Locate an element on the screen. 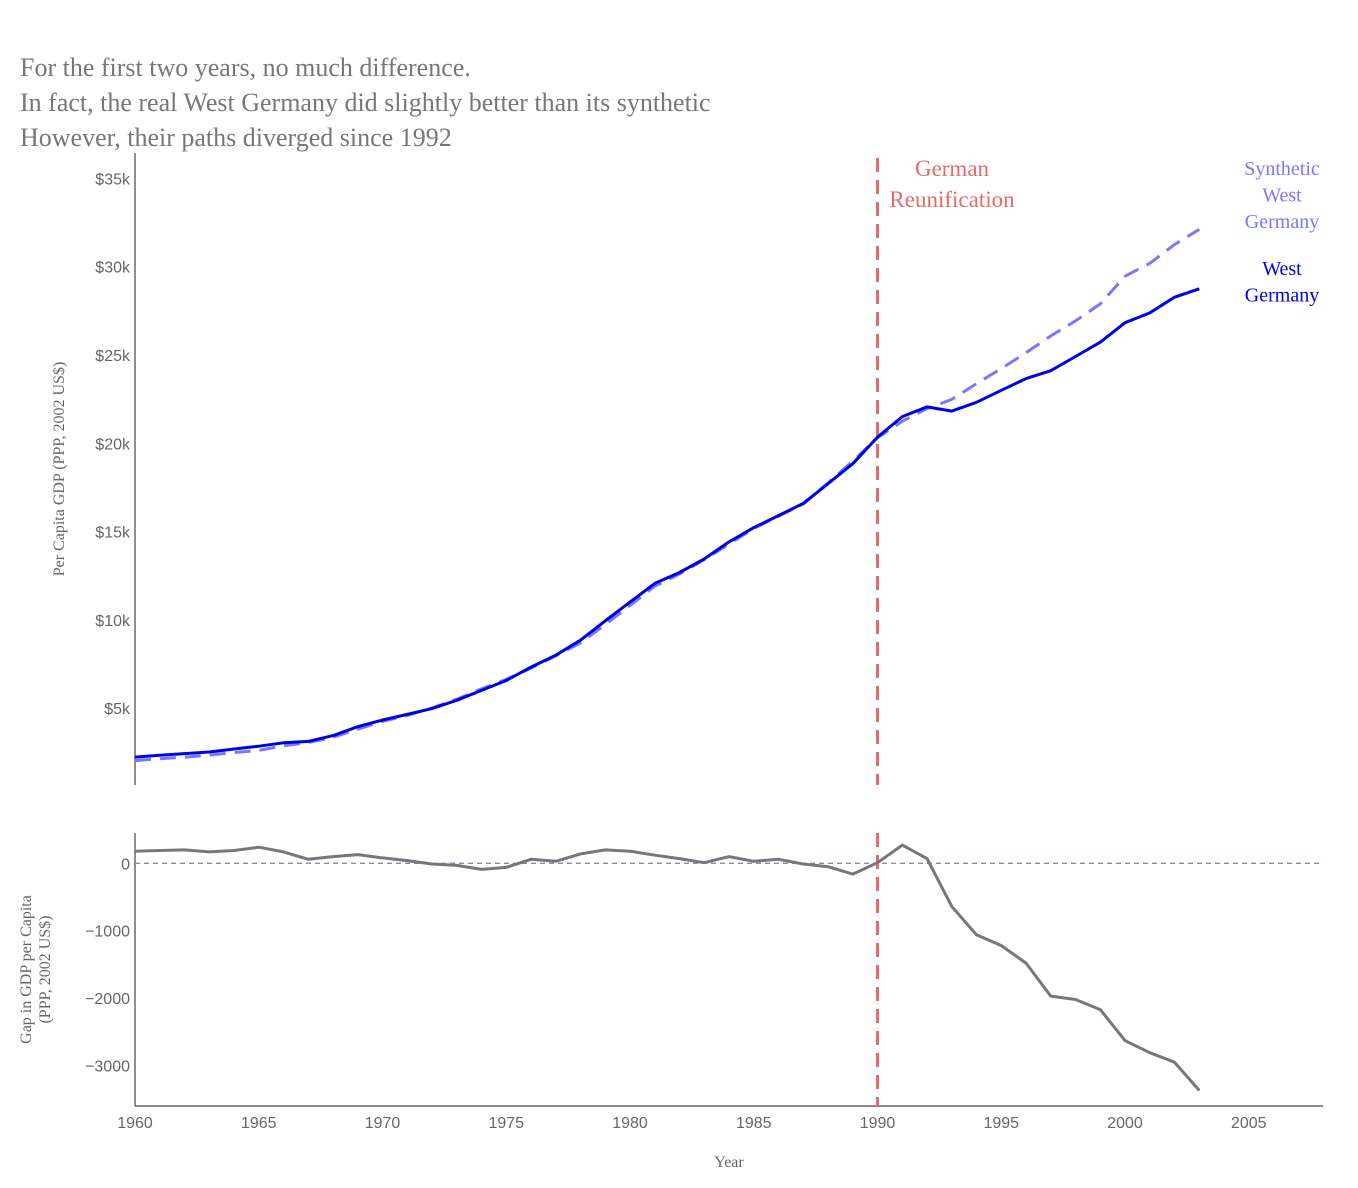  y-tick-label: 0 is located at coordinates (125, 864).